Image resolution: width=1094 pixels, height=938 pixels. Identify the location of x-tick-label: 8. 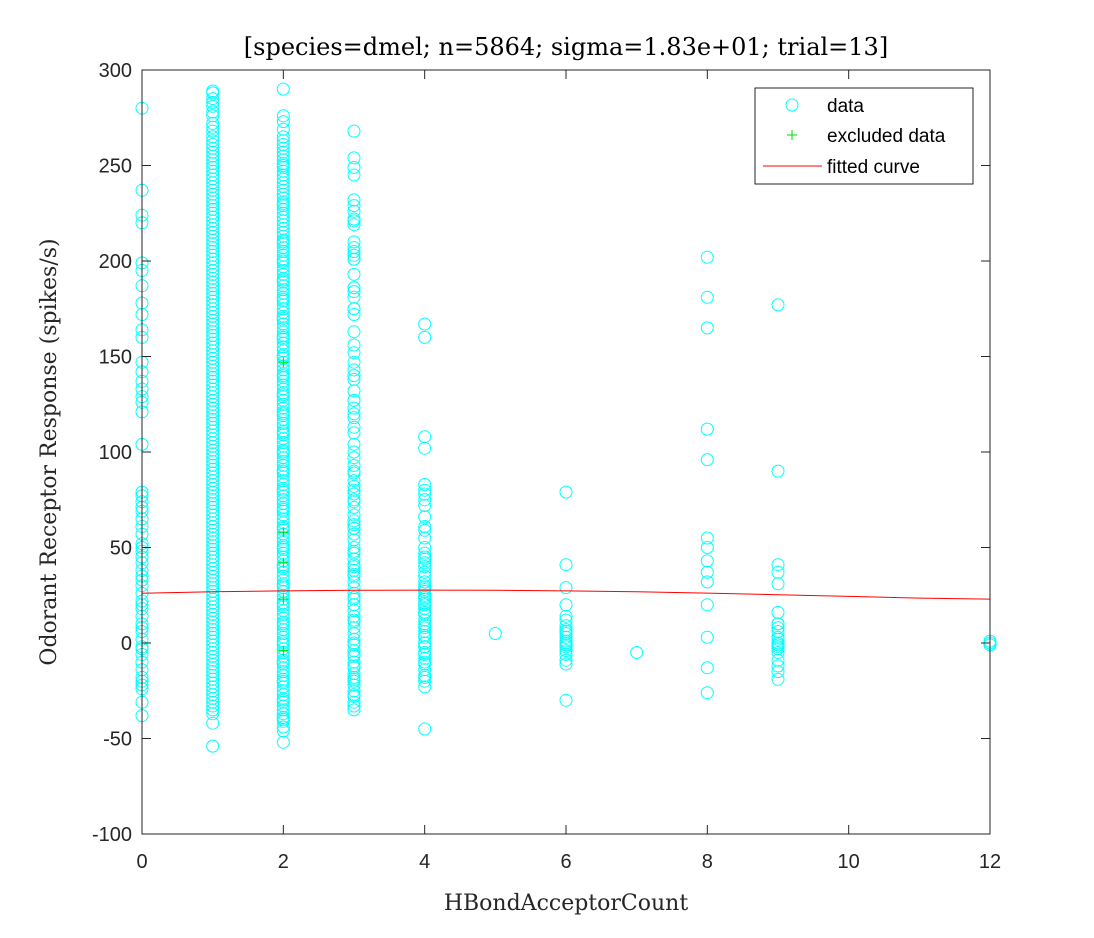
(707, 862).